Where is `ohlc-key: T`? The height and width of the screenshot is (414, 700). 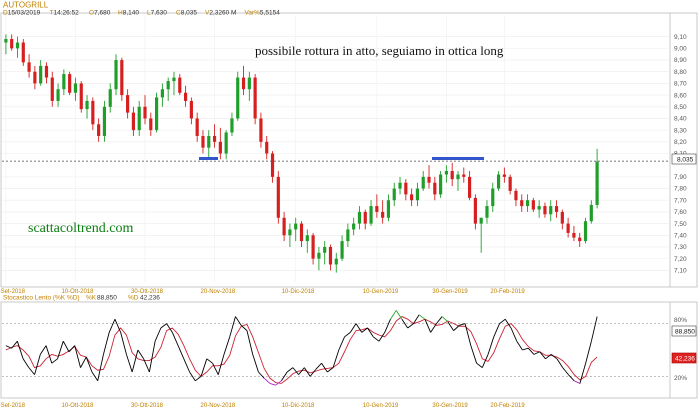
ohlc-key: T is located at coordinates (52, 13).